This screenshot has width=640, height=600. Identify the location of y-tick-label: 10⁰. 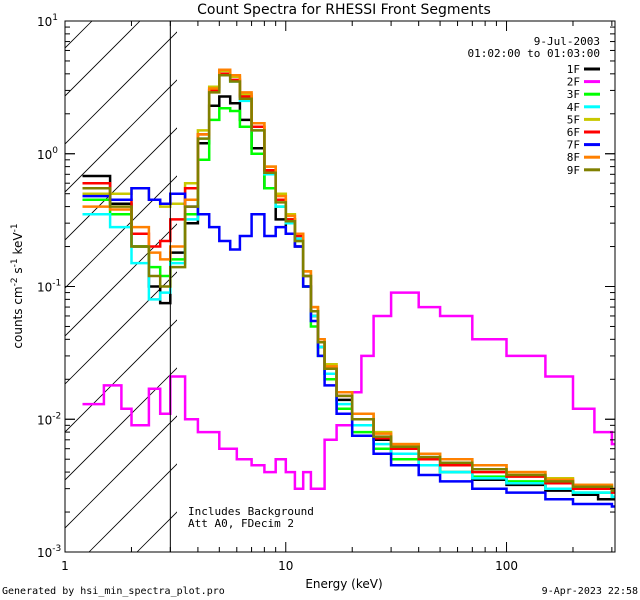
(47, 154).